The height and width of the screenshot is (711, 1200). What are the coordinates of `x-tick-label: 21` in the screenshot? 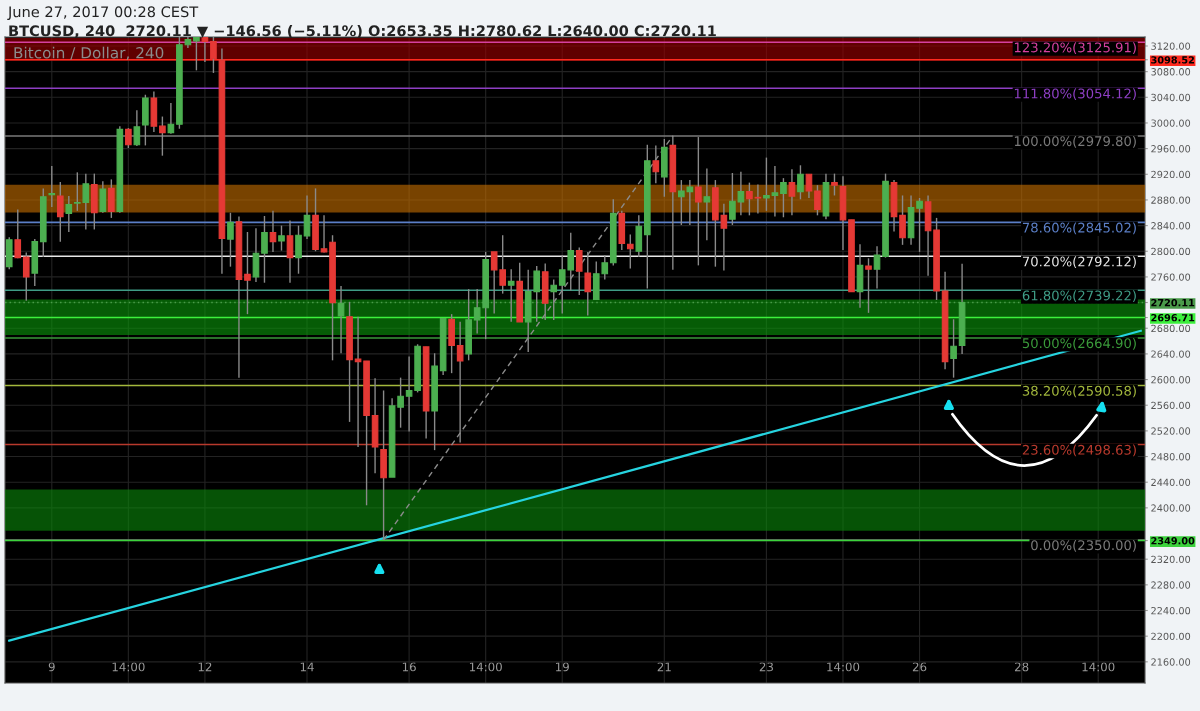 It's located at (664, 667).